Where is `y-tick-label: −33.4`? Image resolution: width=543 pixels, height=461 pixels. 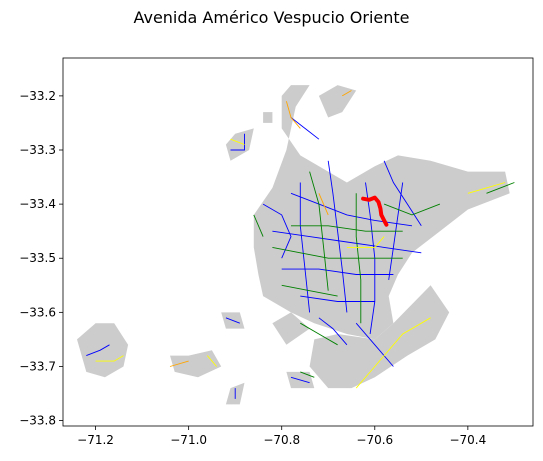 y-tick-label: −33.4 is located at coordinates (37, 204).